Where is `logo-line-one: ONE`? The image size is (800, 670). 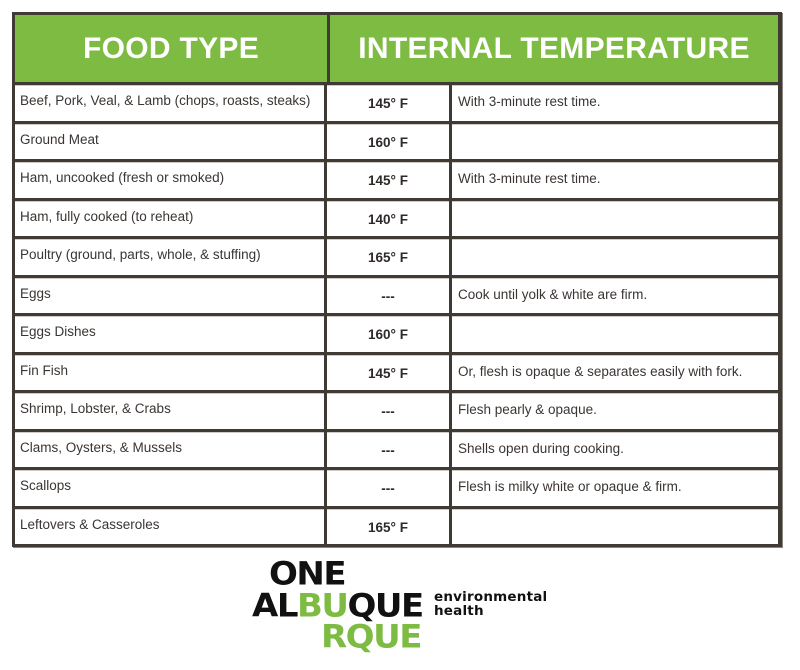
logo-line-one: ONE is located at coordinates (308, 574).